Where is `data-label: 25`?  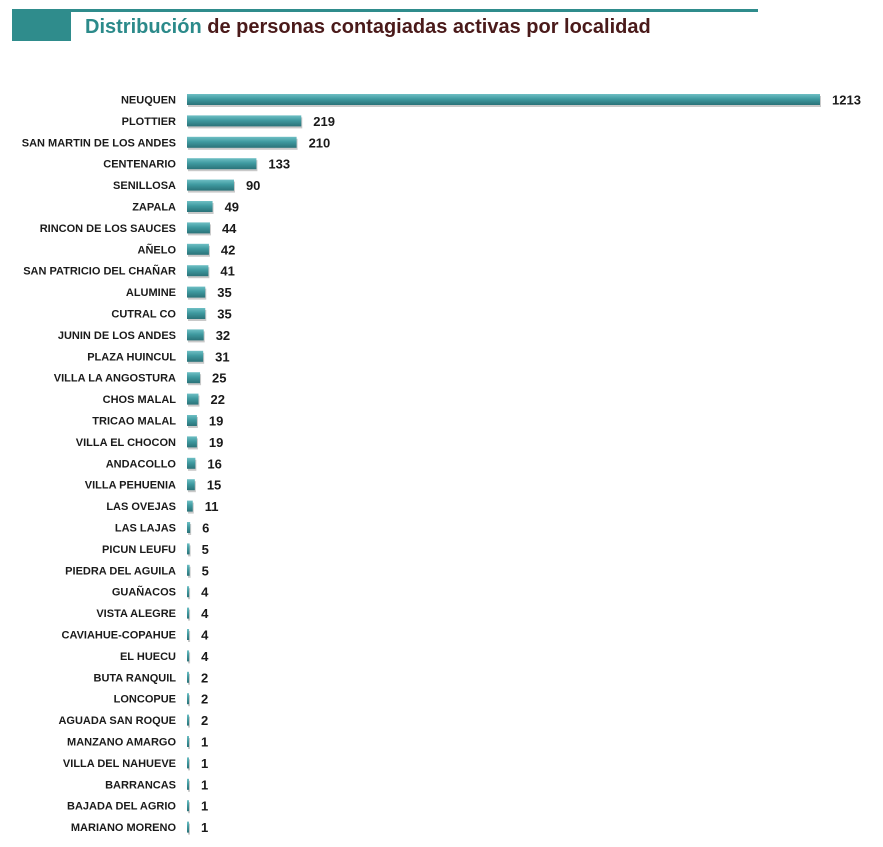
data-label: 25 is located at coordinates (219, 378).